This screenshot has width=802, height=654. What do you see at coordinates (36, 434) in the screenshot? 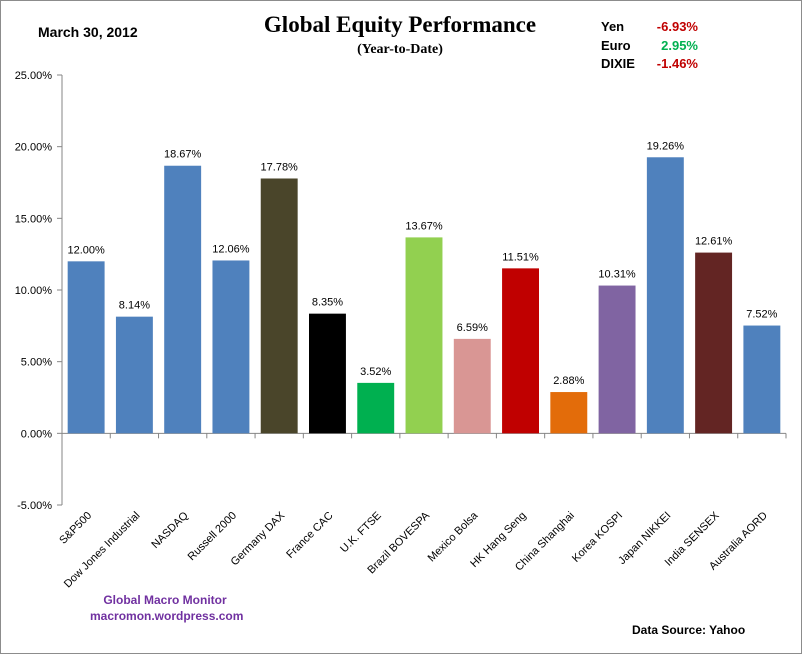
I see `y-tick-label: 0.00%` at bounding box center [36, 434].